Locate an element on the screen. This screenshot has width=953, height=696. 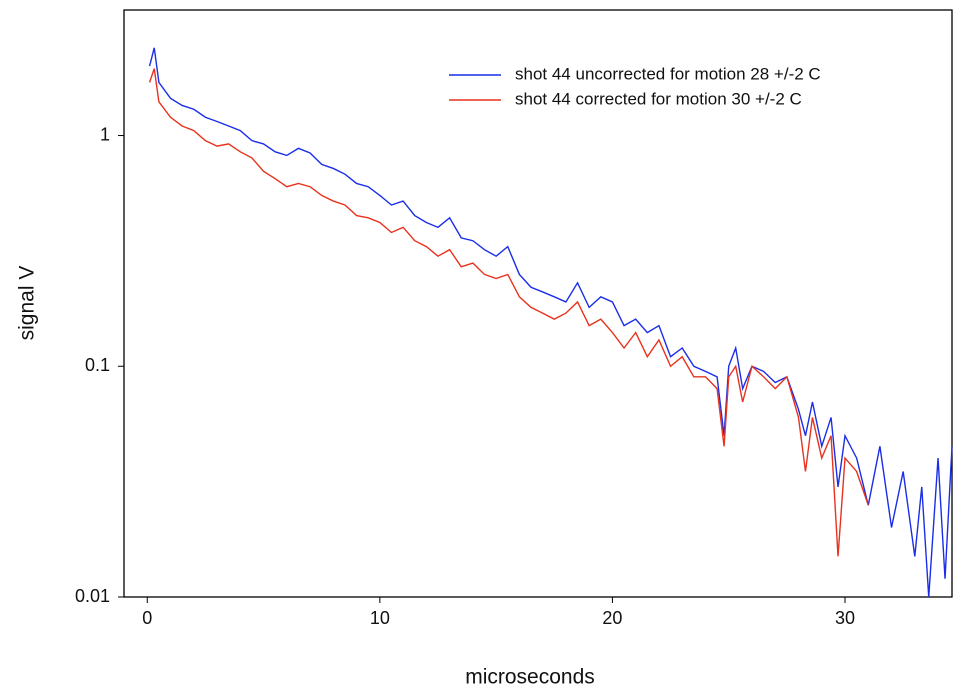
x-tick-label: 10 is located at coordinates (380, 618).